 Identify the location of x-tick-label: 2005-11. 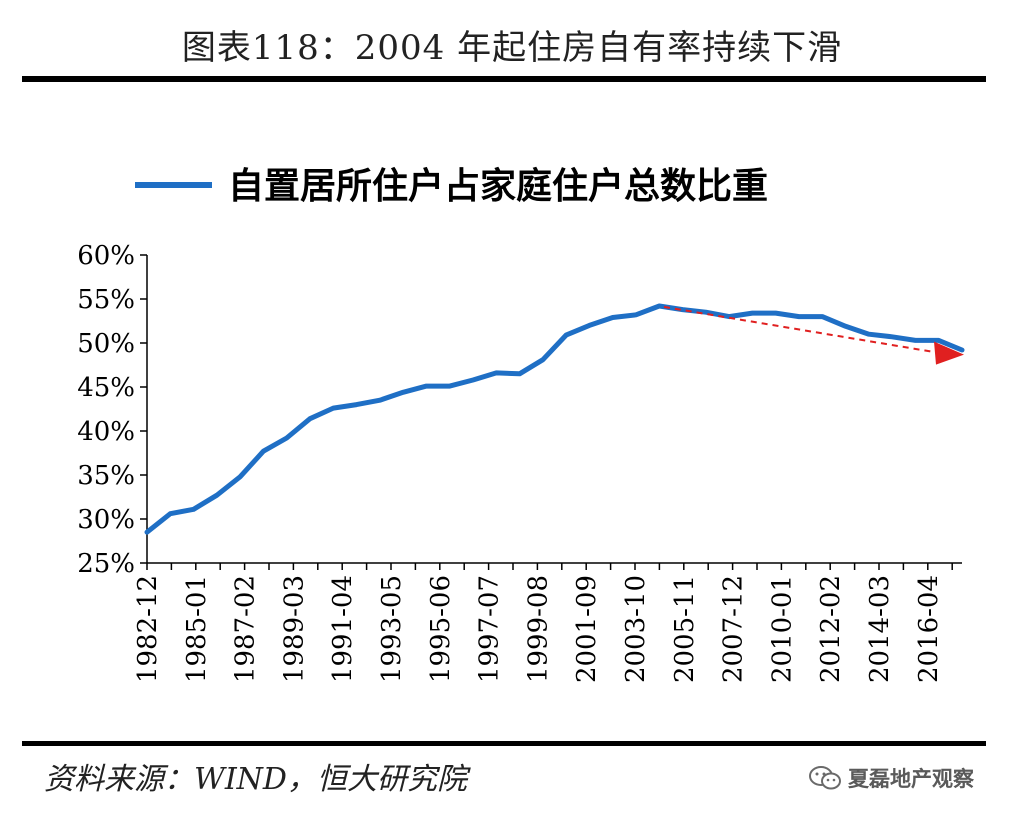
(685, 629).